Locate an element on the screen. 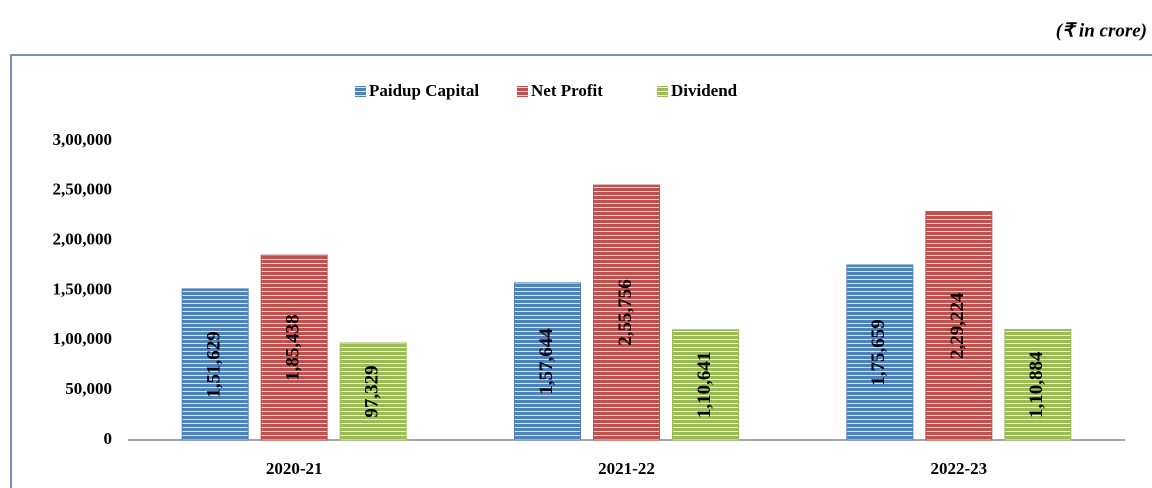 The image size is (1152, 488). legend-label: Net Profit is located at coordinates (567, 90).